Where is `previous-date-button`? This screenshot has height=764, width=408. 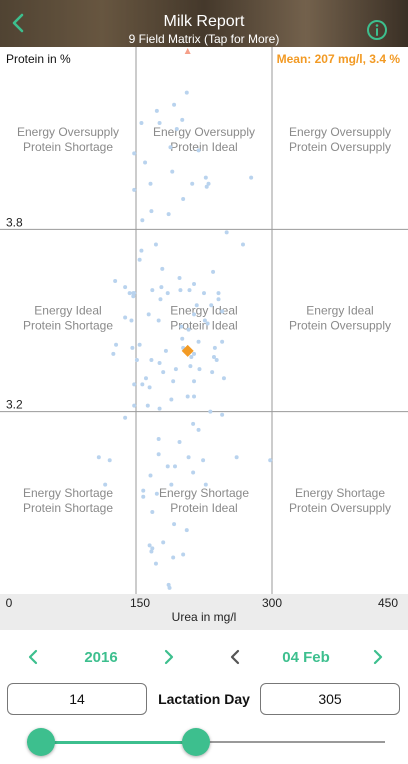
previous-date-button is located at coordinates (235, 657).